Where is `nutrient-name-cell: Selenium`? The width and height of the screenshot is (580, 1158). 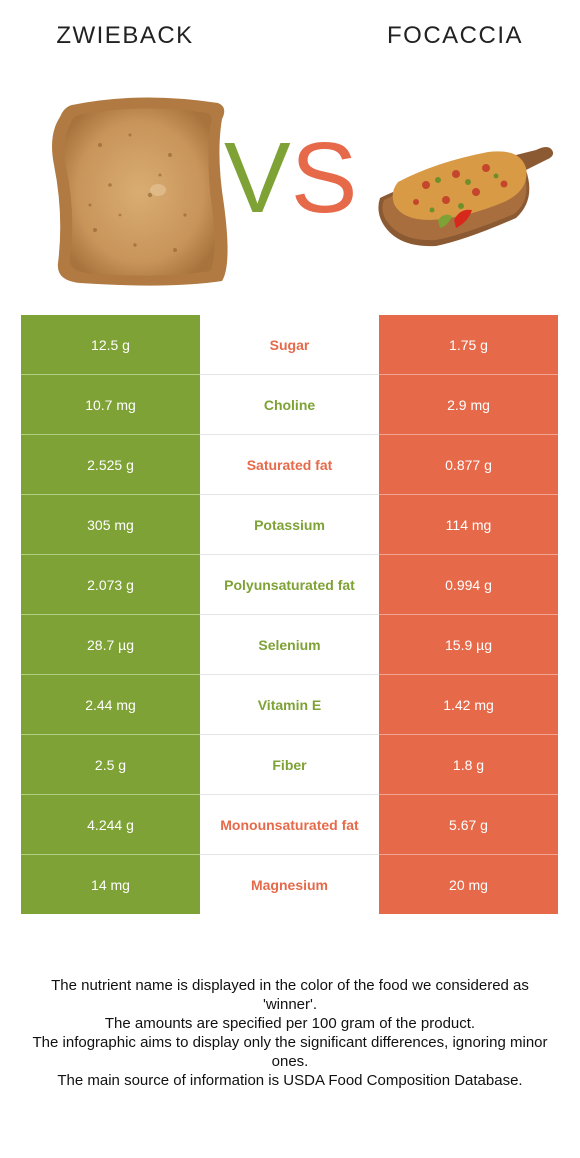
nutrient-name-cell: Selenium is located at coordinates (289, 644).